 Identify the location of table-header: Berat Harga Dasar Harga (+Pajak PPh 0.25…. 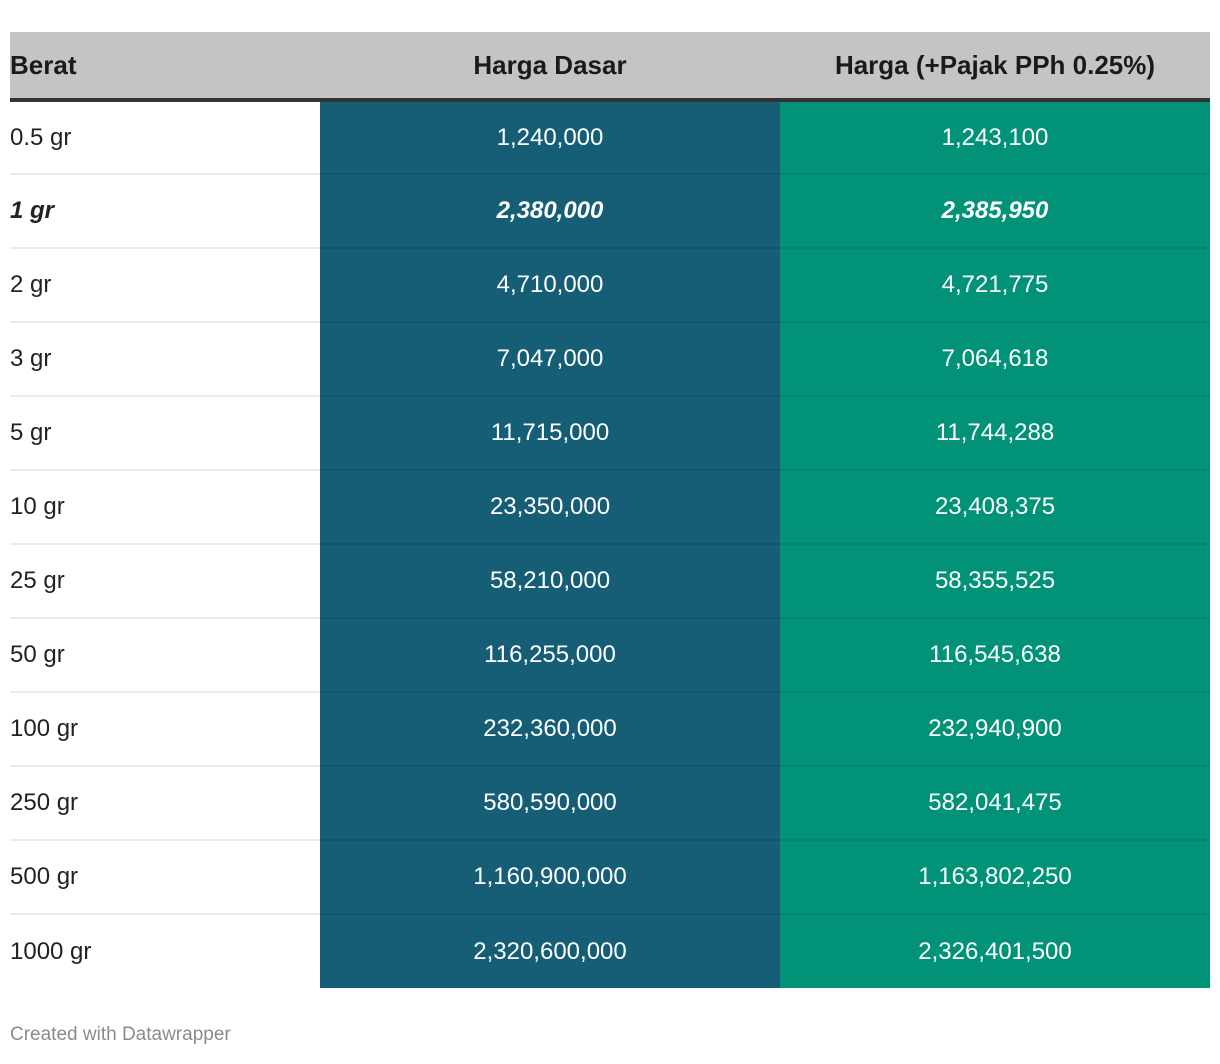
(610, 67).